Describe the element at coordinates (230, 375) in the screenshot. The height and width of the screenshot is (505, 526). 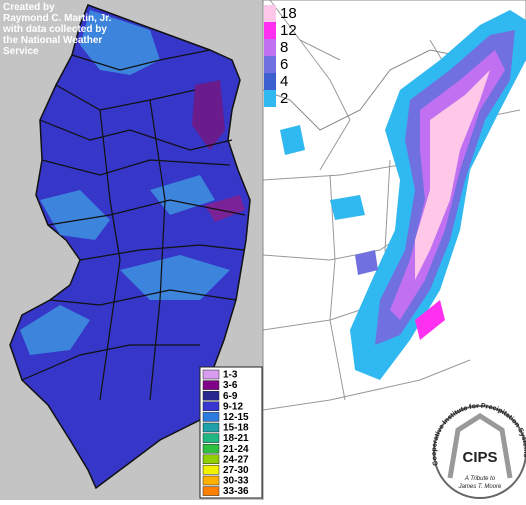
I see `legend-label: 1-3` at that location.